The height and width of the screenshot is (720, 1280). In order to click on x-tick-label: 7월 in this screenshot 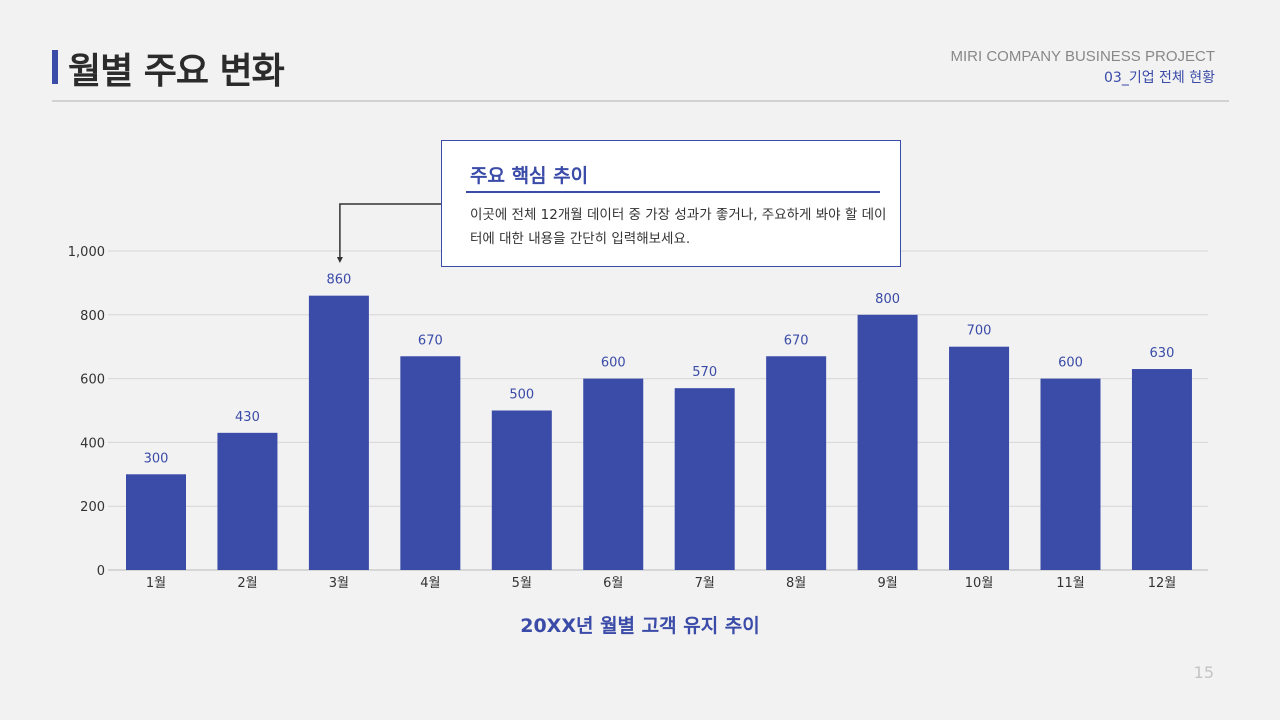, I will do `click(705, 583)`.